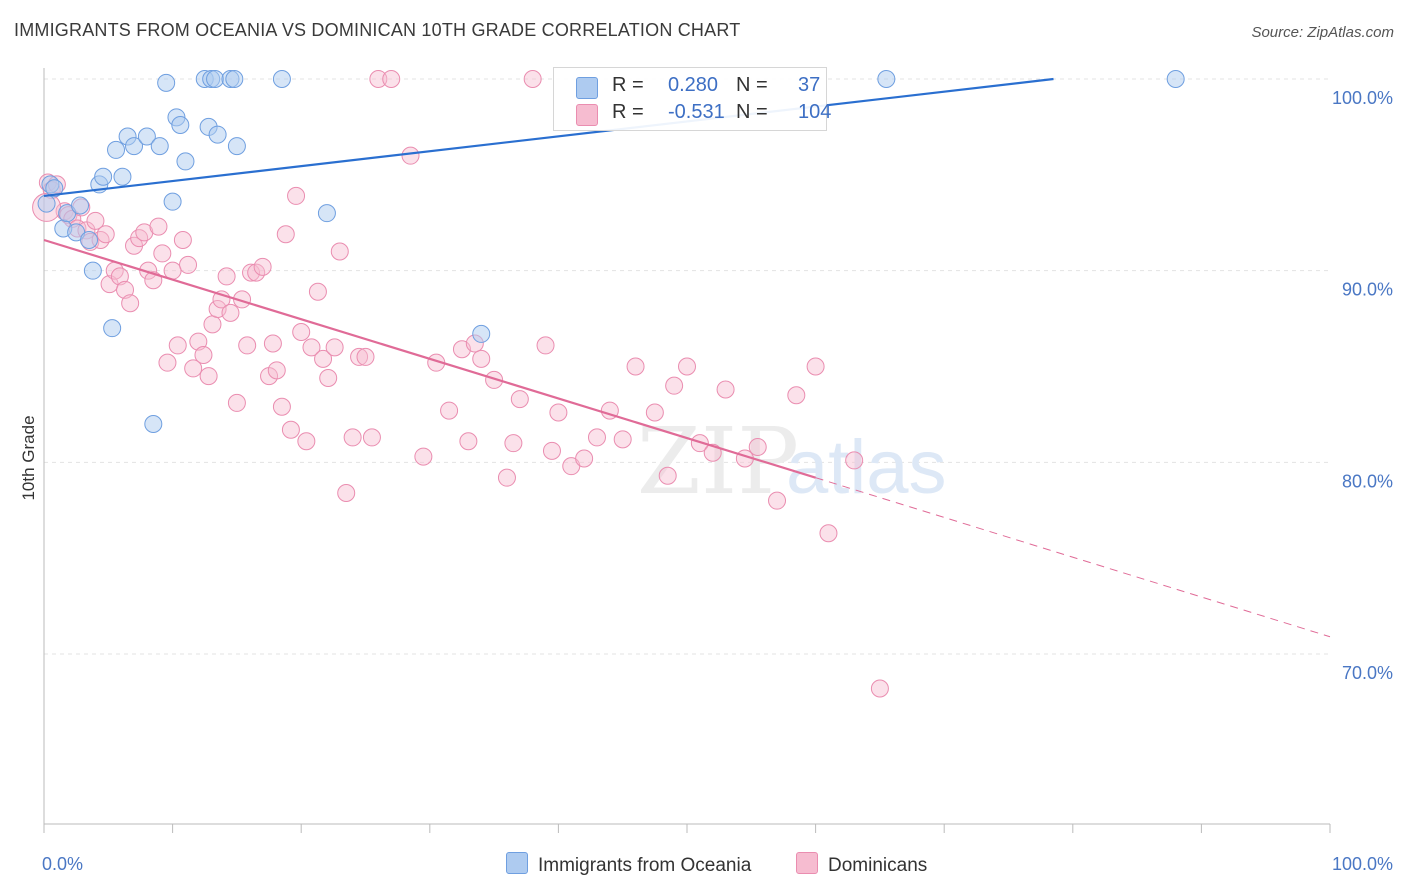  Describe the element at coordinates (587, 115) in the screenshot. I see `legend-swatch-dominicans` at that location.